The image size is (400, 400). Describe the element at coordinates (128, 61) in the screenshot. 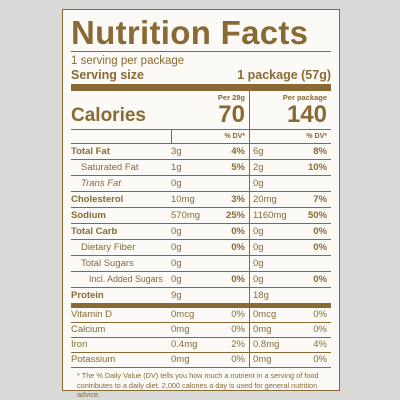

I see `servings: 1 serving per package` at that location.